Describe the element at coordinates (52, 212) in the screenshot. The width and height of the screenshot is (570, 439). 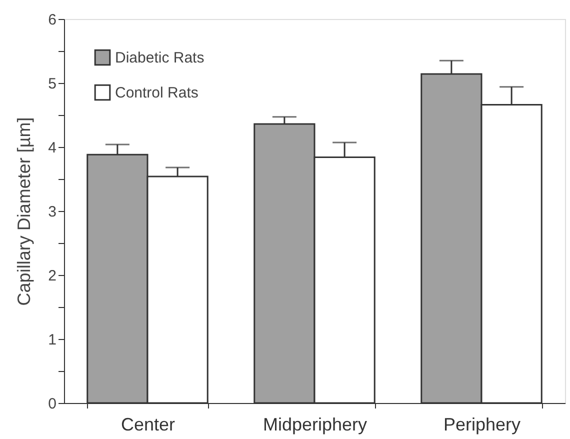
I see `y-tick-label: 3` at that location.